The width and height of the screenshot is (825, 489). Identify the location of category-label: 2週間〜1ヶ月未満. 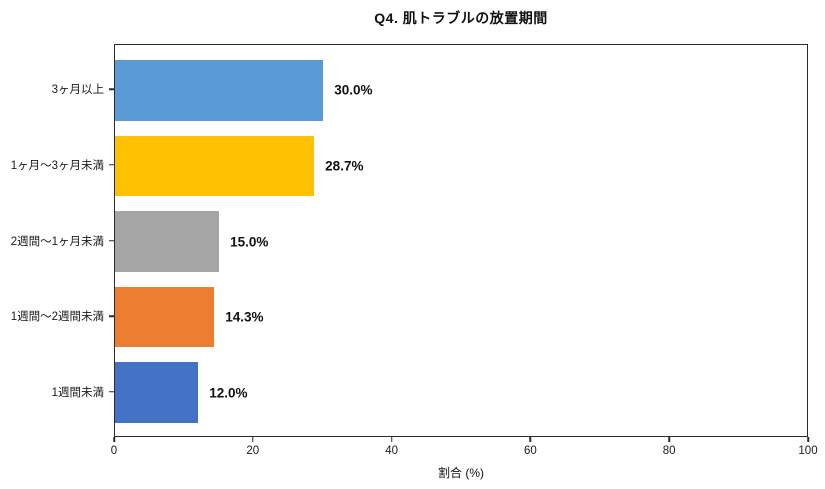
(57, 241).